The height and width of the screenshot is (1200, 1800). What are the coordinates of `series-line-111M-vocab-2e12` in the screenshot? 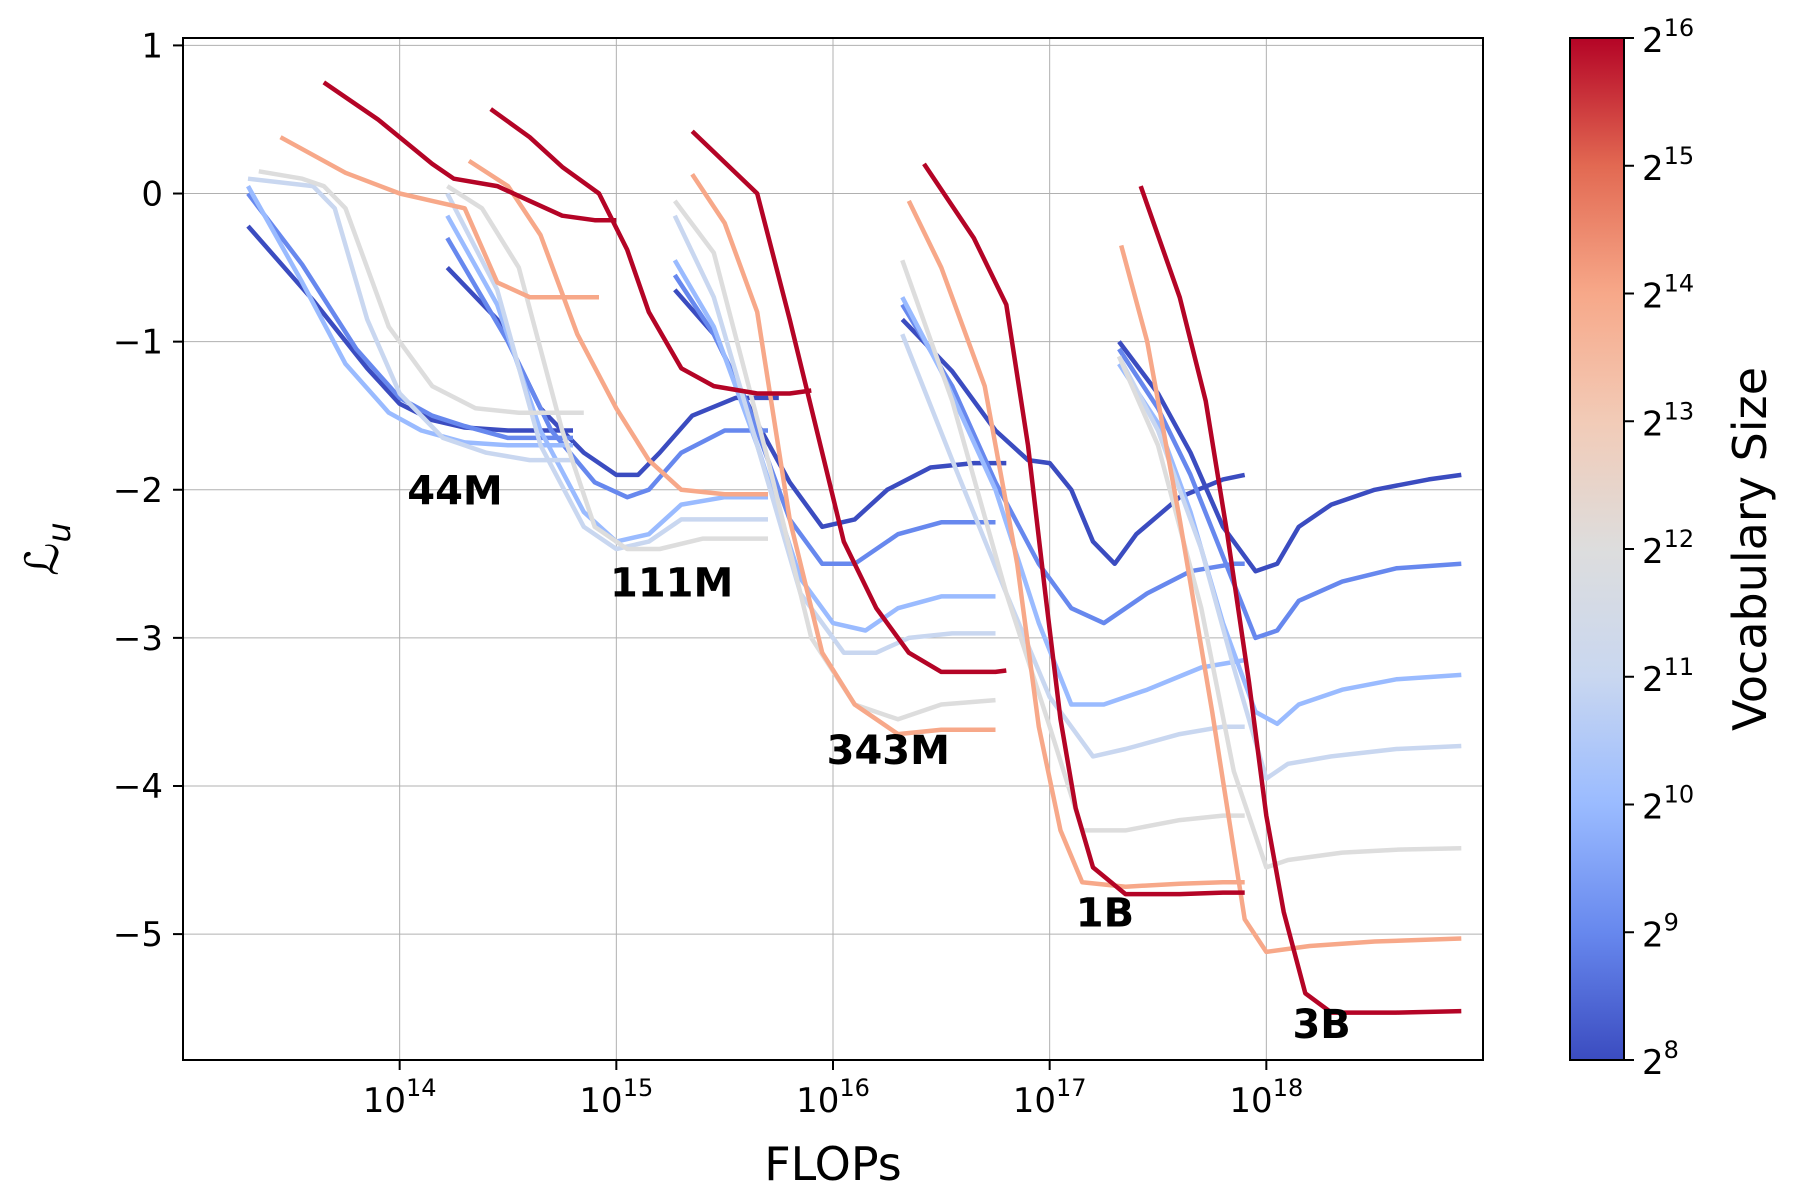 It's located at (607, 368).